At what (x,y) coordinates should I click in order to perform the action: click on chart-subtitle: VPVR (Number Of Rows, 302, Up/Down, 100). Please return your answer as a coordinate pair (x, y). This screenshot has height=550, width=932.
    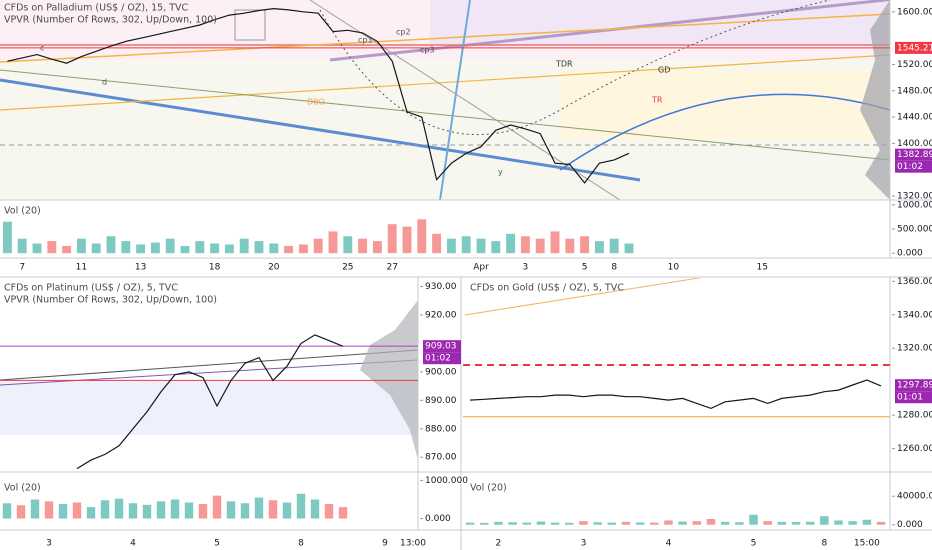
    Looking at the image, I should click on (110, 300).